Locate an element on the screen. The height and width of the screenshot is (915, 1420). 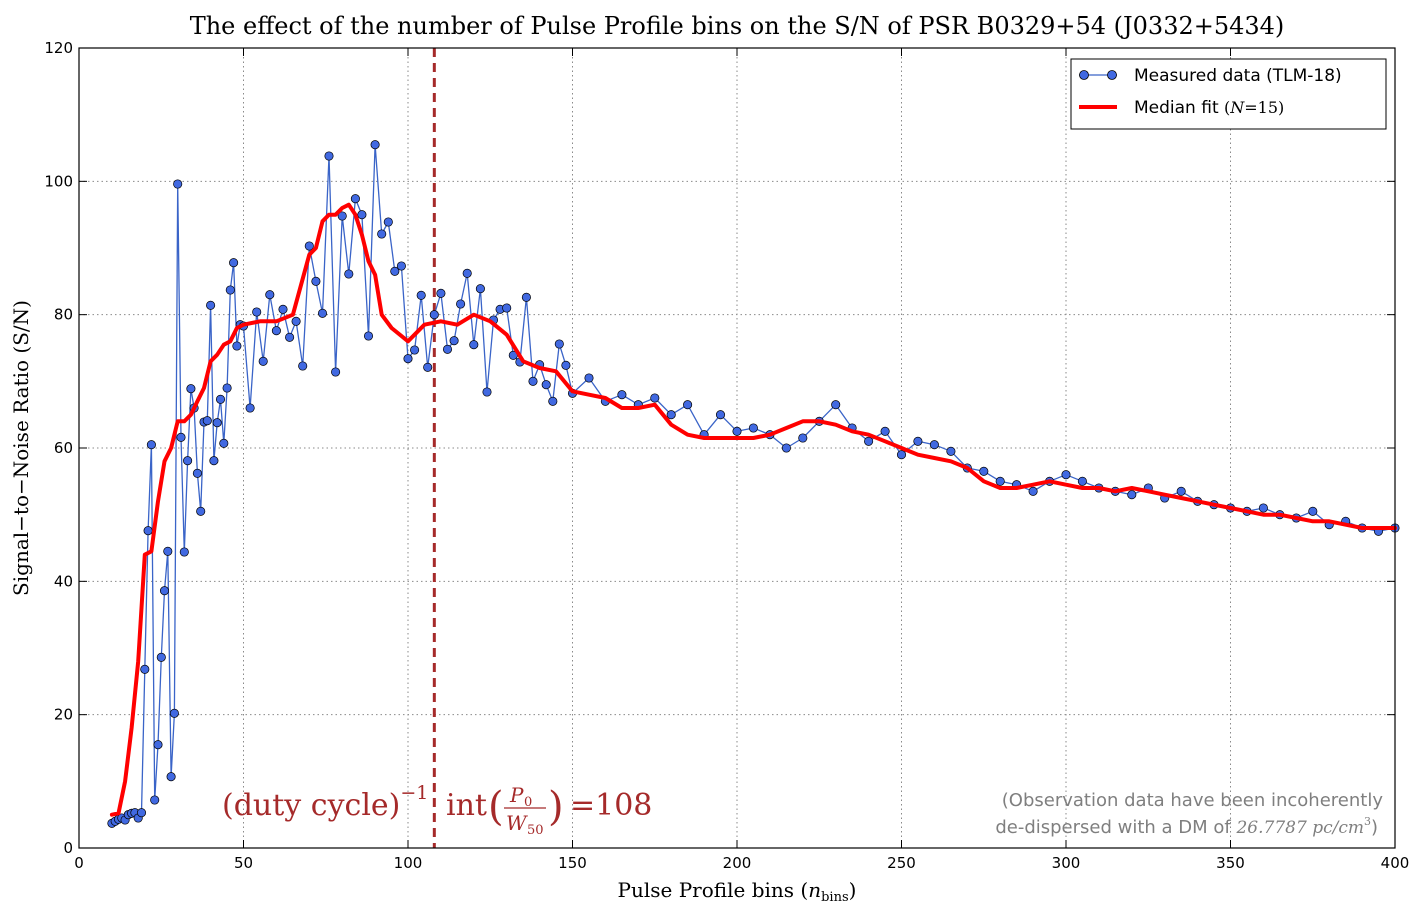
legend-median-label: Median fit (N=15) is located at coordinates (1209, 108).